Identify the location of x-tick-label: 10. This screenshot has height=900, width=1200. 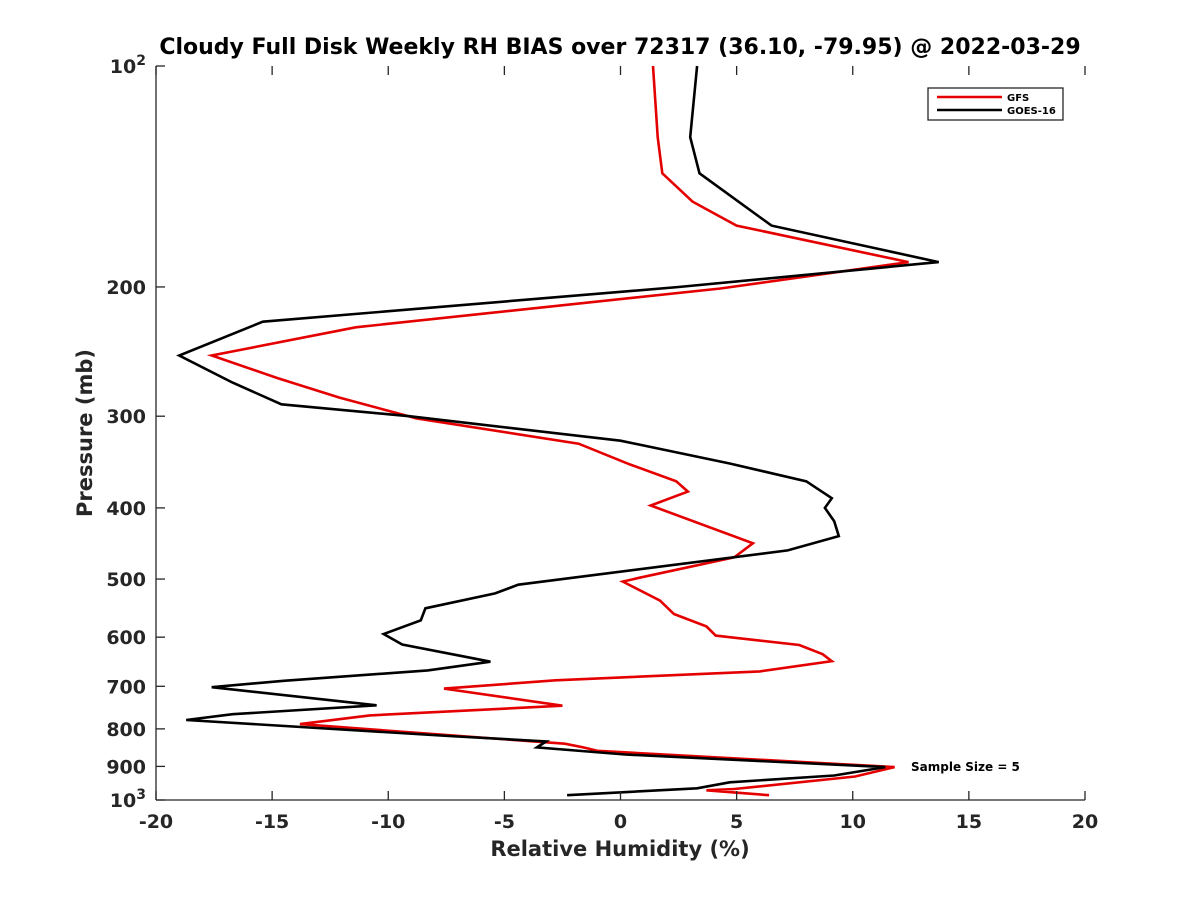
(853, 822).